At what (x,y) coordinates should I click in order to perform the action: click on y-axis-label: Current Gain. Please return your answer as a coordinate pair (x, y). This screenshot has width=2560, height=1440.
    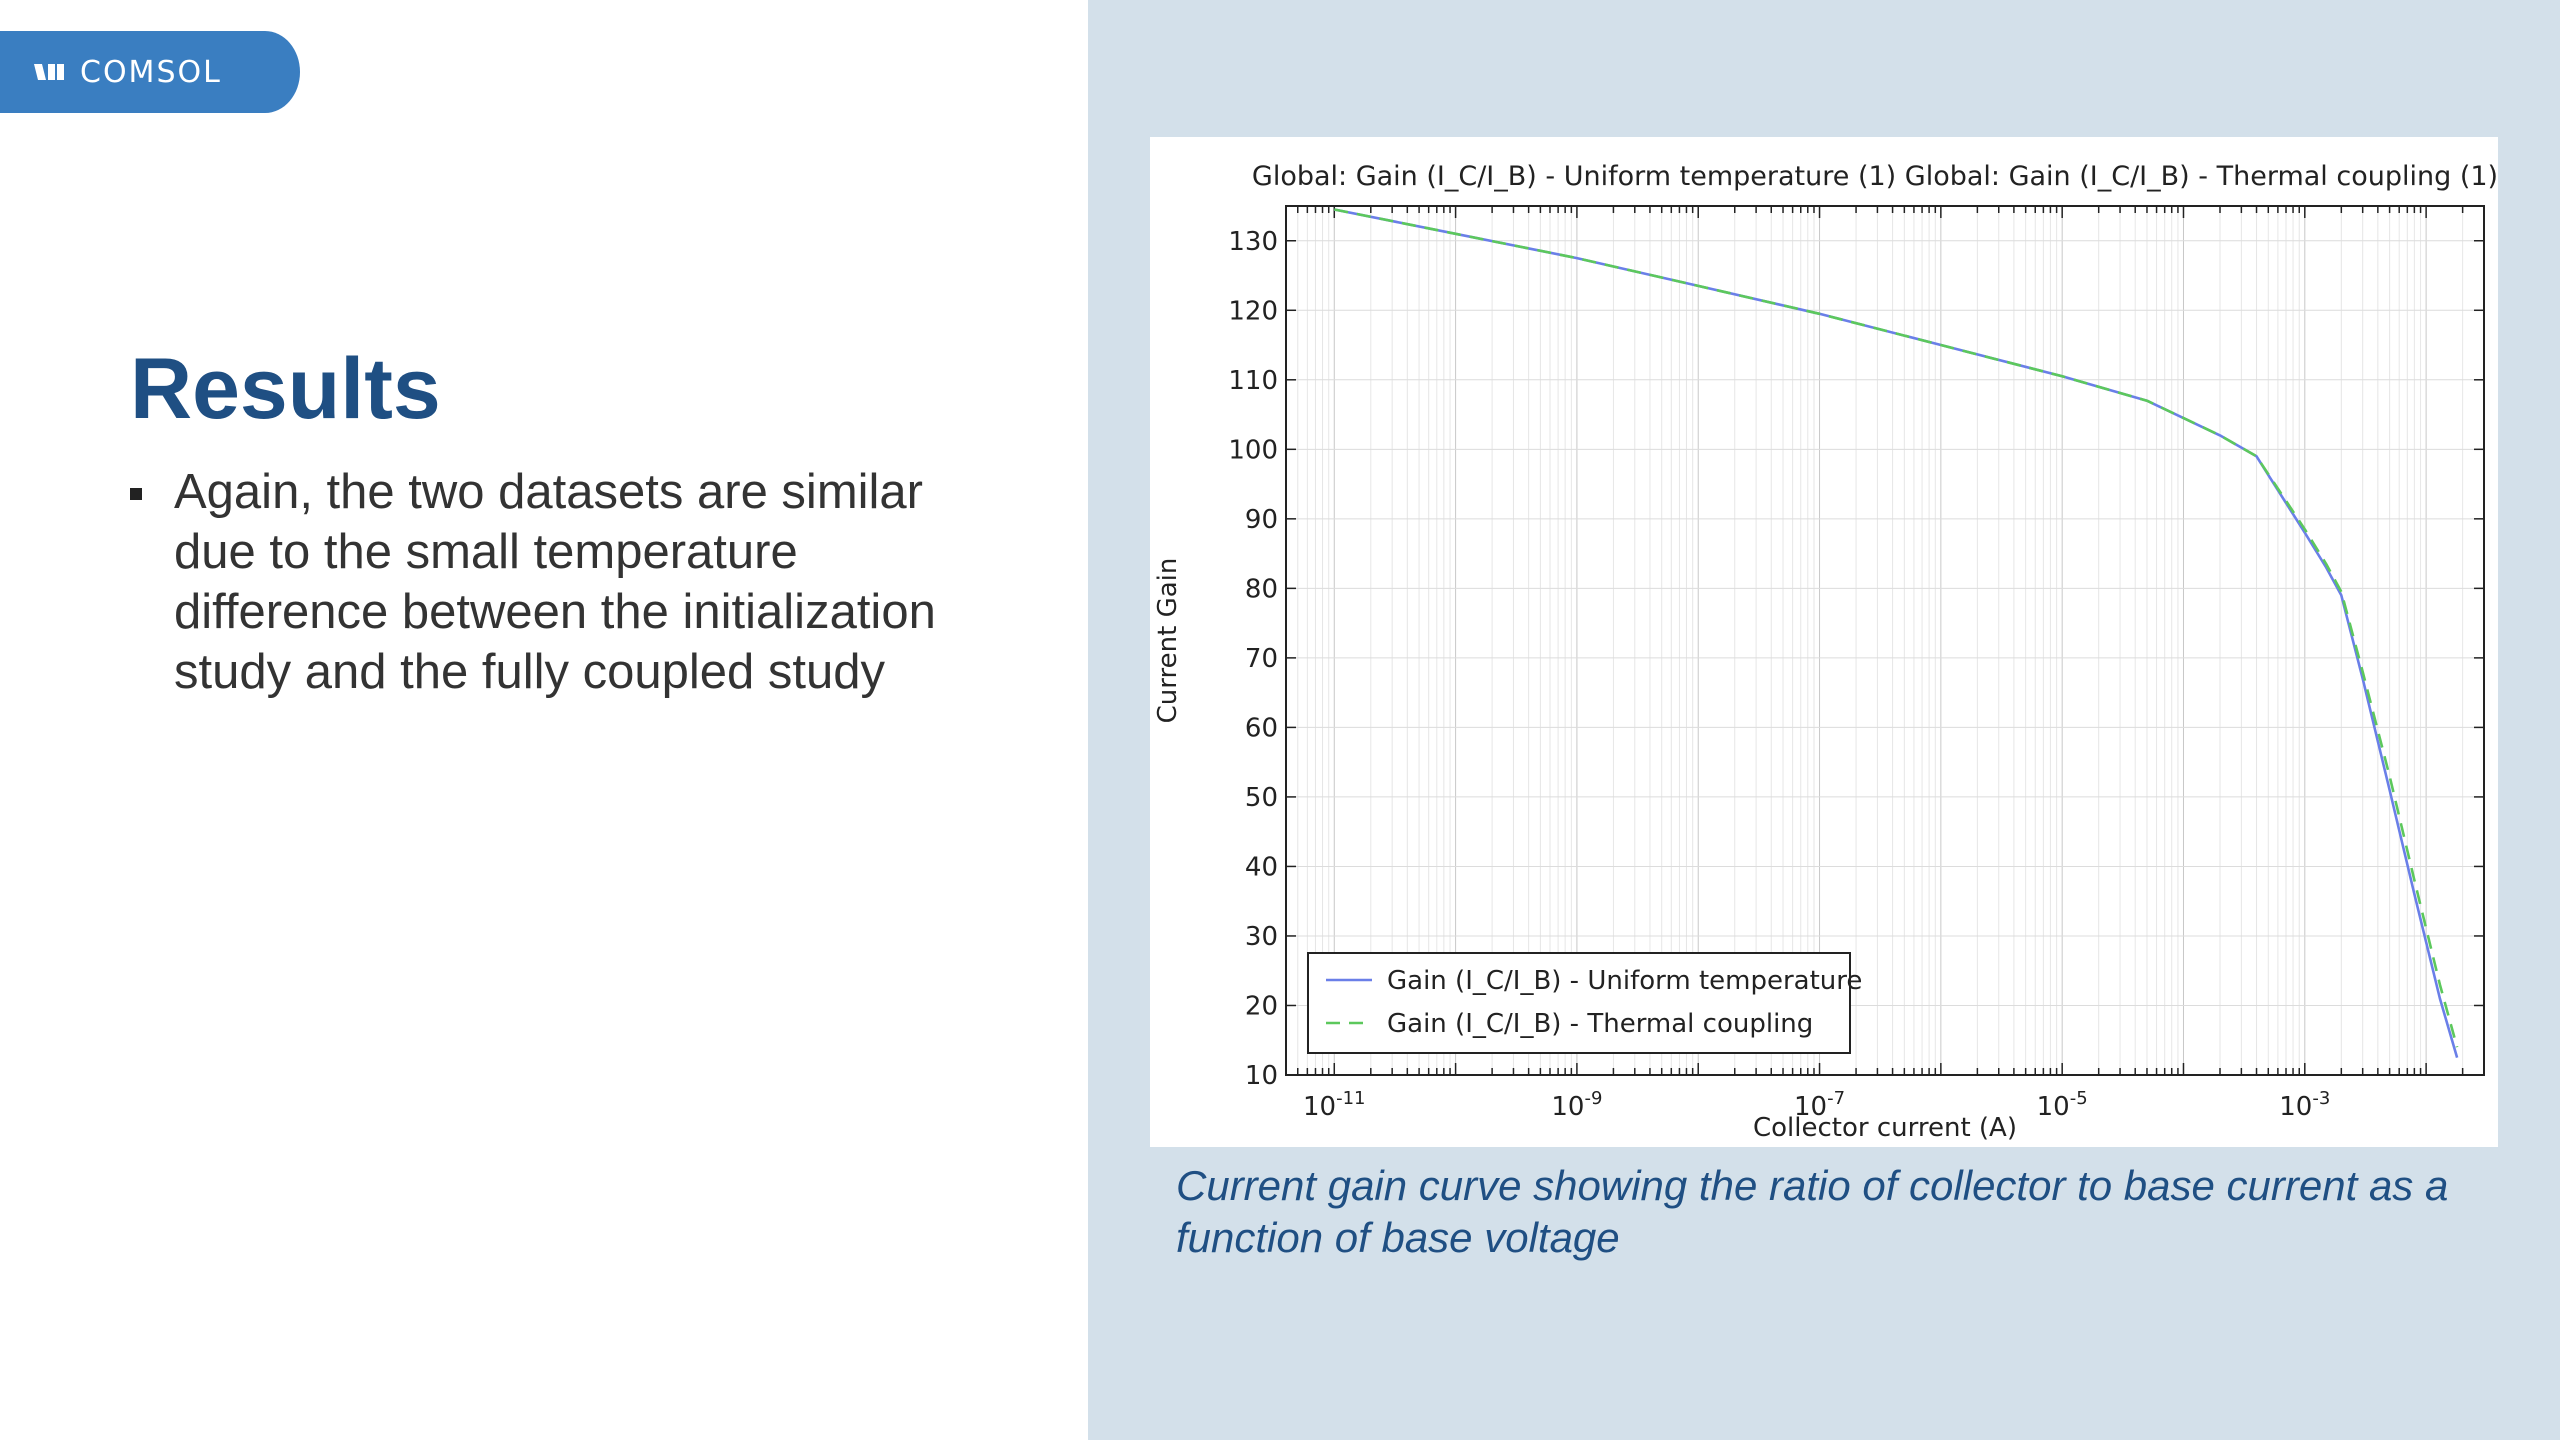
    Looking at the image, I should click on (1168, 641).